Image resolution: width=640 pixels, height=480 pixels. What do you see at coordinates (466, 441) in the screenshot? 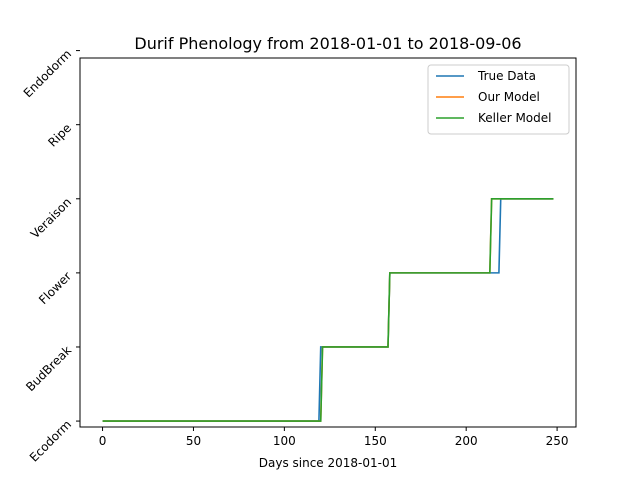
I see `x-tick-label: 200` at bounding box center [466, 441].